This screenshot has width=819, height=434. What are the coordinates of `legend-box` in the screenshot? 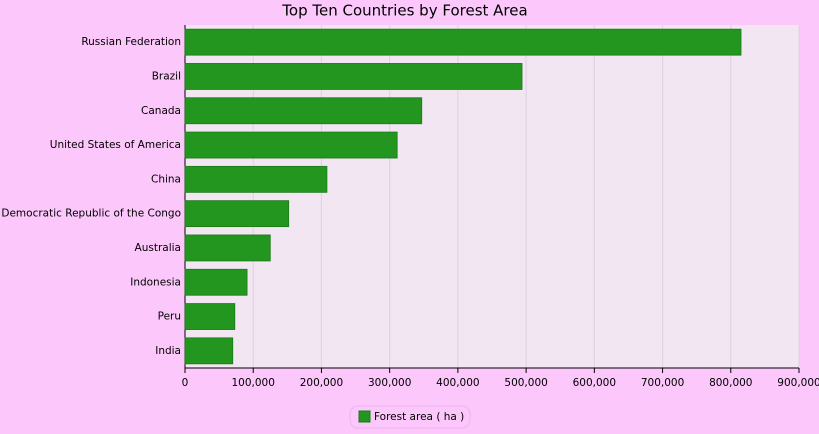 It's located at (410, 417).